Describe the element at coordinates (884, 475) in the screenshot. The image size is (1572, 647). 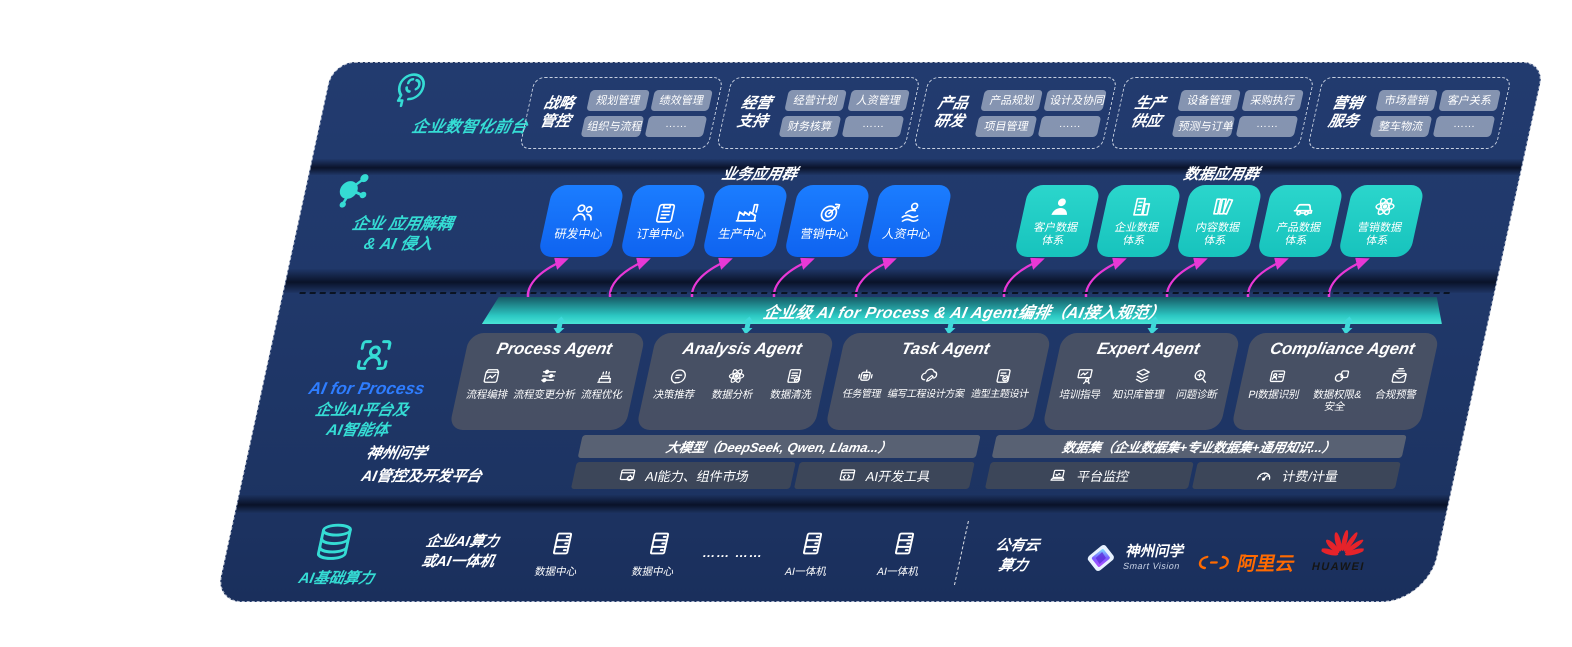
I see `cell-dev-tools: AI开发工具` at that location.